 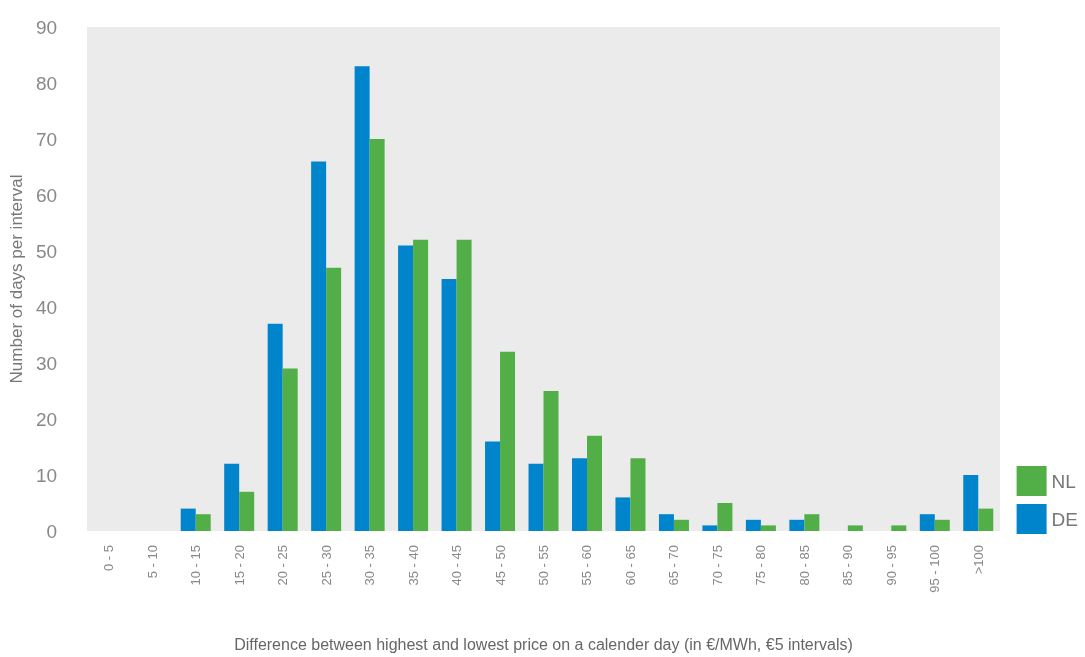 What do you see at coordinates (152, 562) in the screenshot?
I see `x-tick-label: 5 - 10` at bounding box center [152, 562].